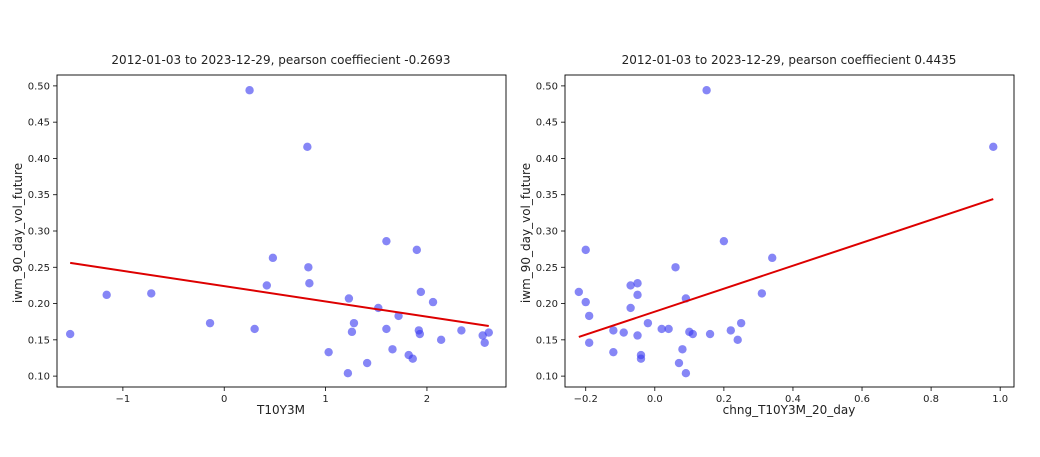 The image size is (1040, 457). Describe the element at coordinates (39, 159) in the screenshot. I see `left-y-tick-label: 0.40` at that location.